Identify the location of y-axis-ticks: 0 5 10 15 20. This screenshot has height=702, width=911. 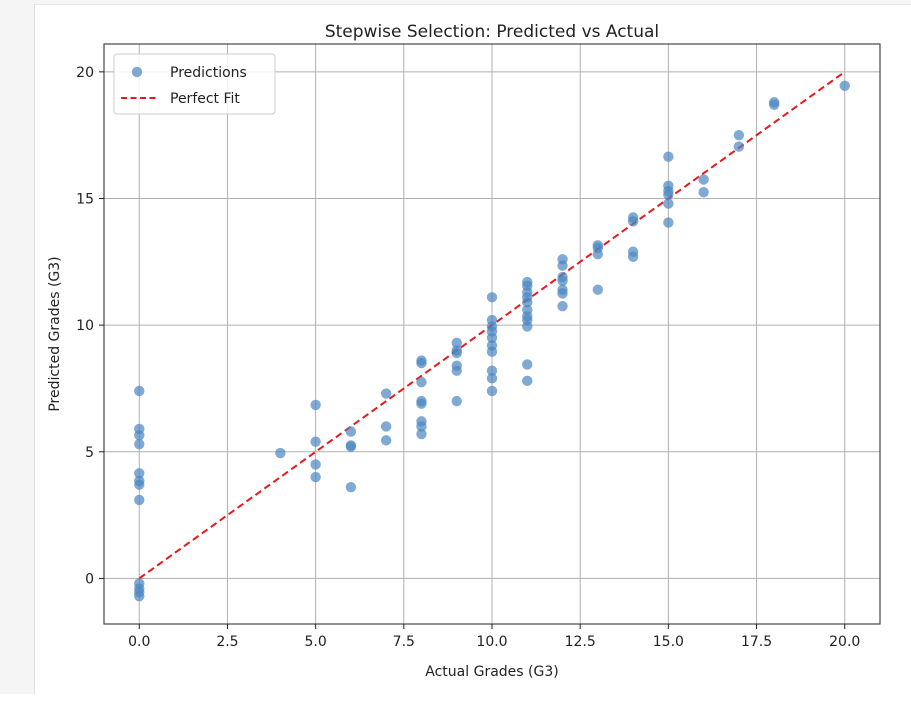
(90, 326).